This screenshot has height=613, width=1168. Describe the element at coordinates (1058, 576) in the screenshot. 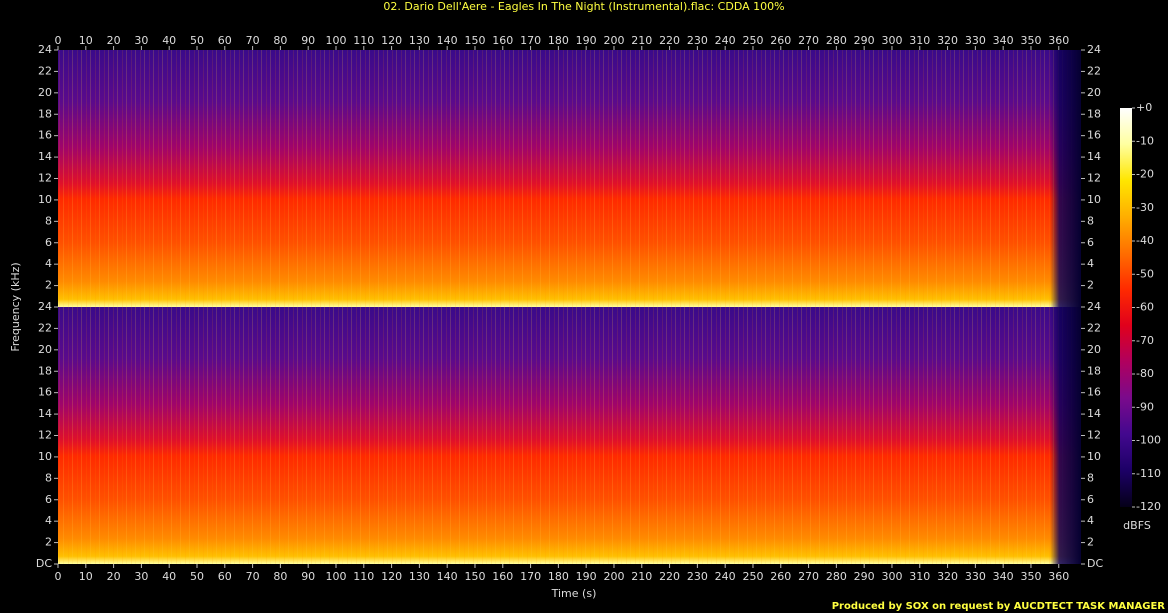

I see `x-tick-label: 360` at that location.